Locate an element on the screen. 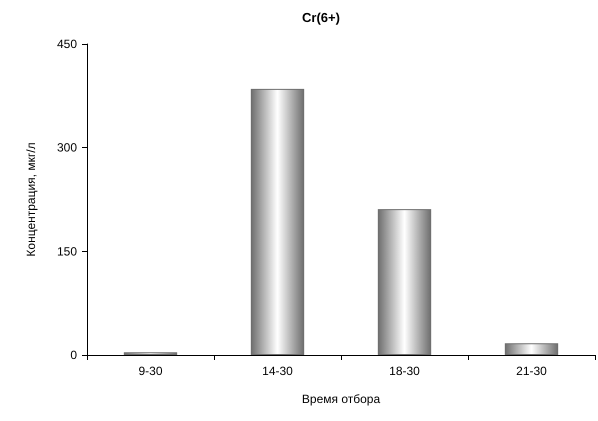 The width and height of the screenshot is (598, 421). y-tick-label: 0 is located at coordinates (74, 355).